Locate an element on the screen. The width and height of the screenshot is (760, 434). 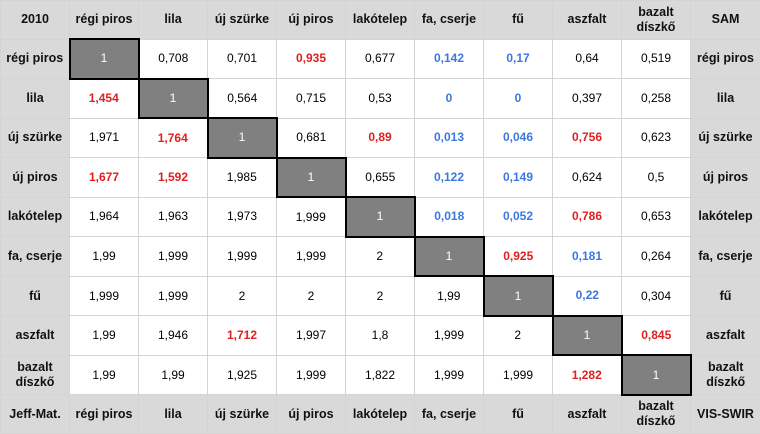
matrix-cell: 1,712 is located at coordinates (242, 336).